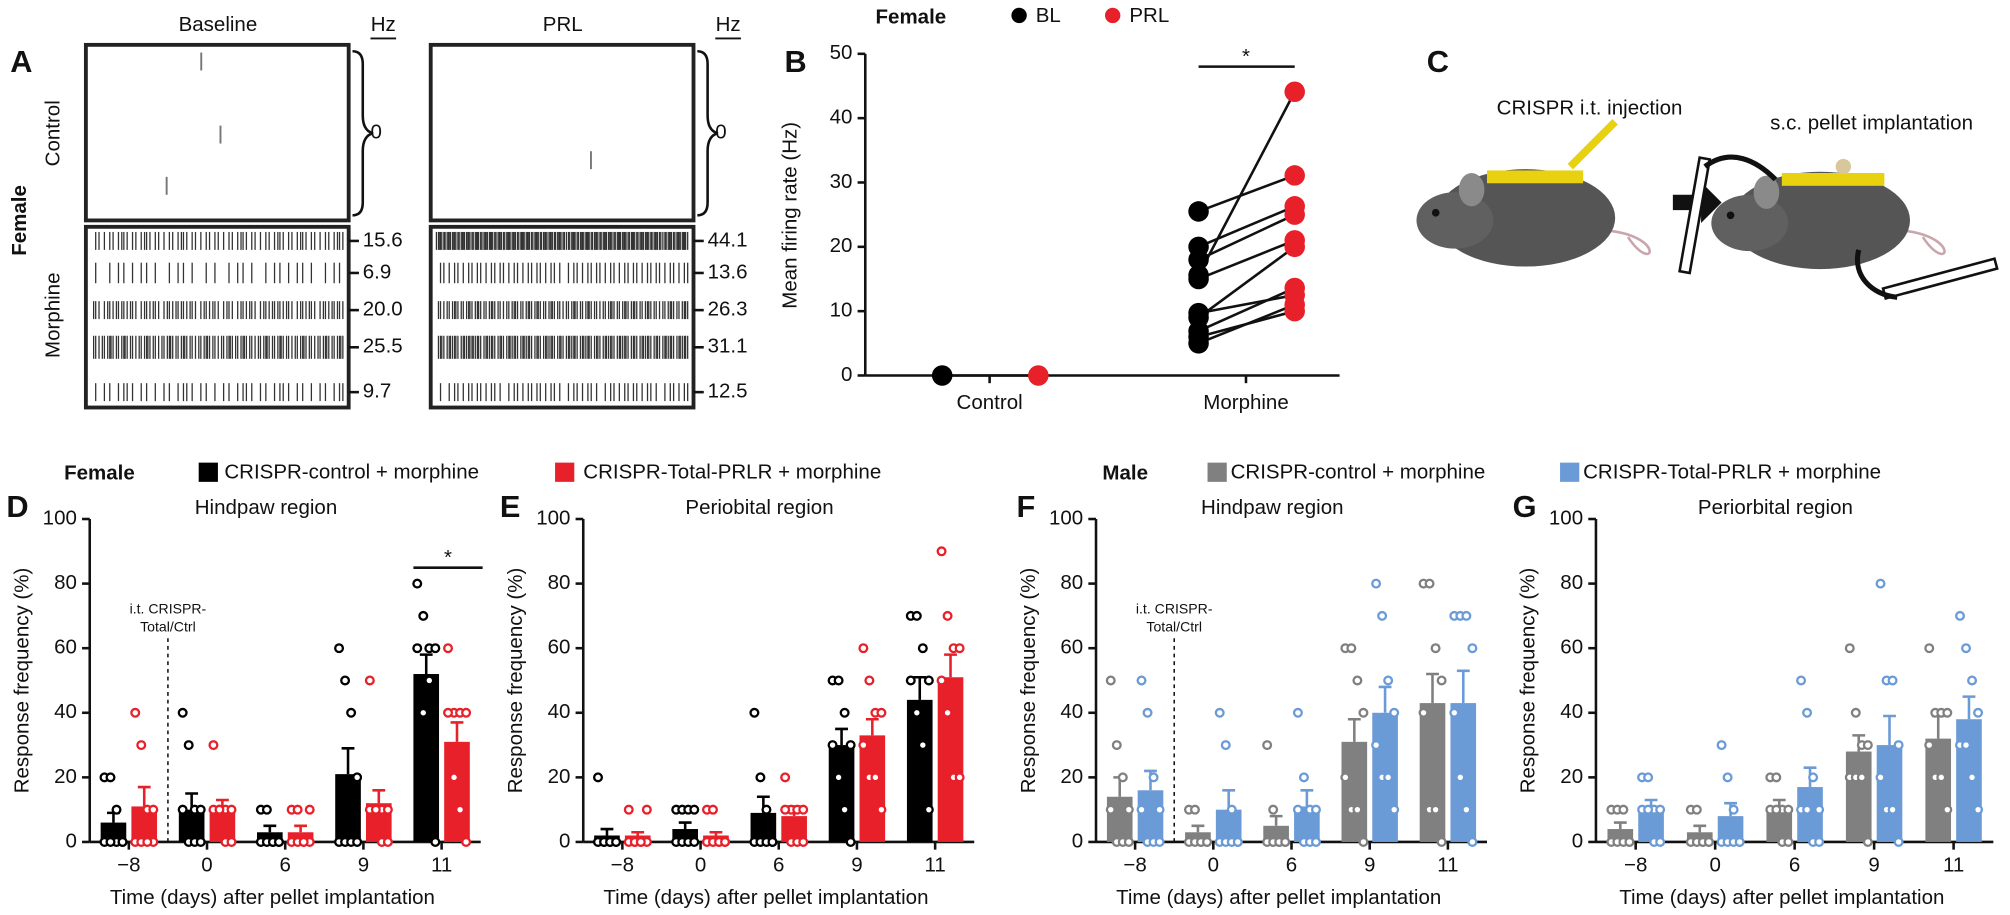 The height and width of the screenshot is (915, 2010). I want to click on panel-letter: E, so click(510, 506).